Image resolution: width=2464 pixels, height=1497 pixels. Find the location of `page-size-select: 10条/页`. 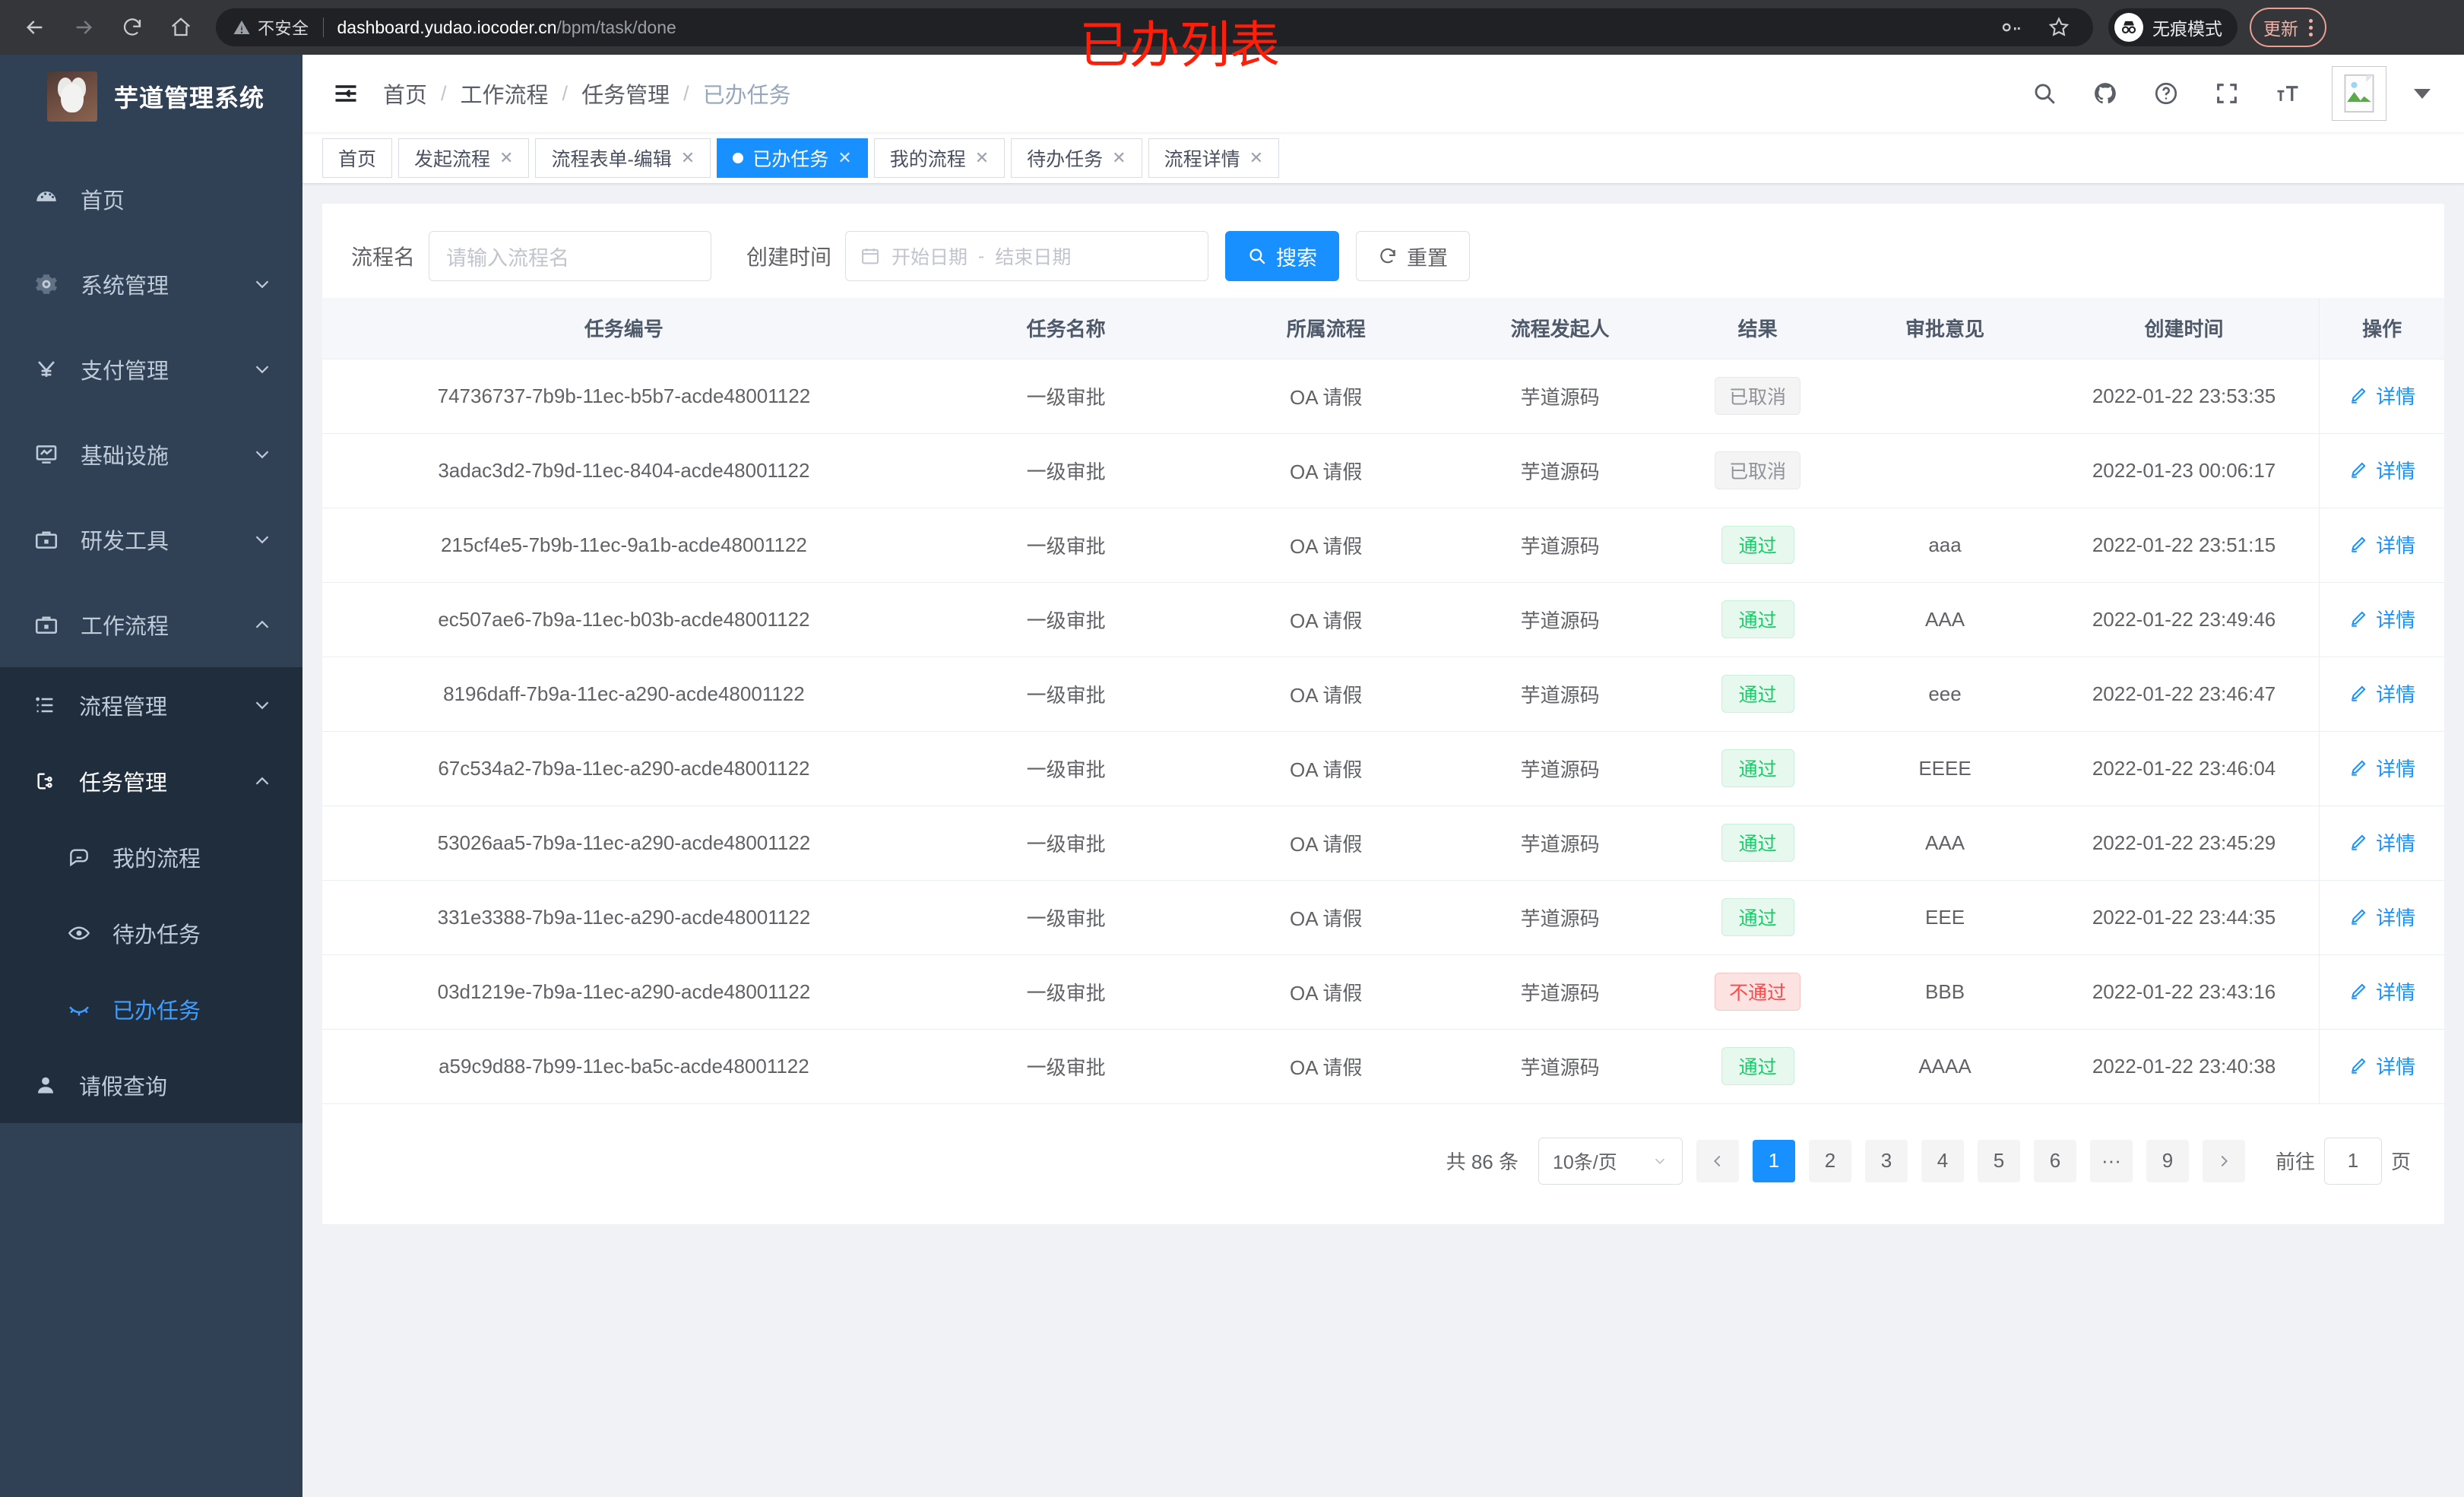

page-size-select: 10条/页 is located at coordinates (1610, 1161).